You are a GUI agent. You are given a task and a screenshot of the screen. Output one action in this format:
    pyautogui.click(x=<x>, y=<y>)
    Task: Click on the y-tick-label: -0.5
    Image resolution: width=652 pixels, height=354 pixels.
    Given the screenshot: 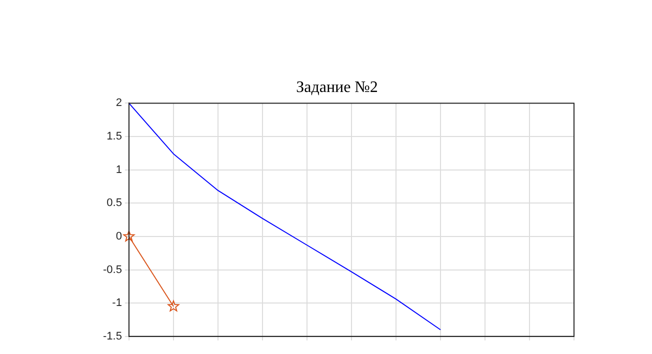 What is the action you would take?
    pyautogui.click(x=112, y=270)
    